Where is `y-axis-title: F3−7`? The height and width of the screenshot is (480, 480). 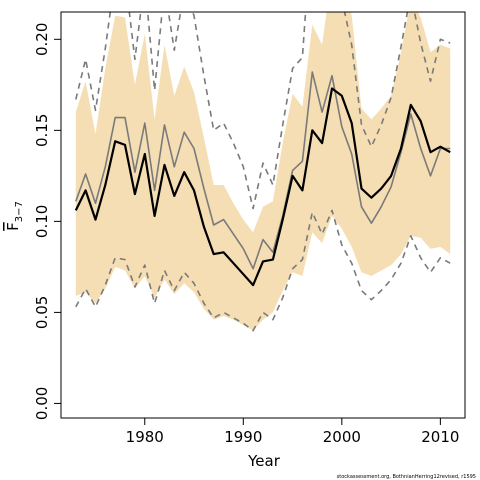 y-axis-title: F3−7 is located at coordinates (14, 216).